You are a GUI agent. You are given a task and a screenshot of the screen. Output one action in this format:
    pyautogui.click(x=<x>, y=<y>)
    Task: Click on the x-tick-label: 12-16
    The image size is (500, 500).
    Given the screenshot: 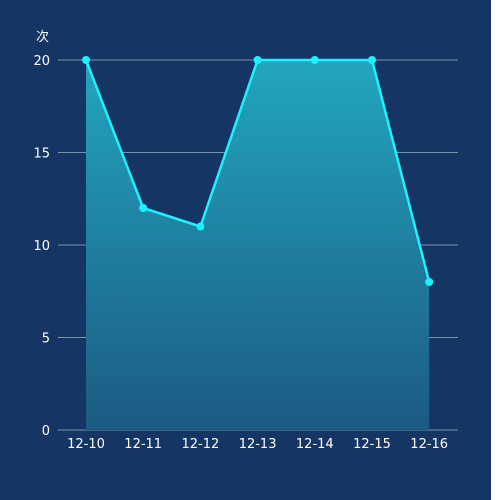 What is the action you would take?
    pyautogui.click(x=429, y=444)
    